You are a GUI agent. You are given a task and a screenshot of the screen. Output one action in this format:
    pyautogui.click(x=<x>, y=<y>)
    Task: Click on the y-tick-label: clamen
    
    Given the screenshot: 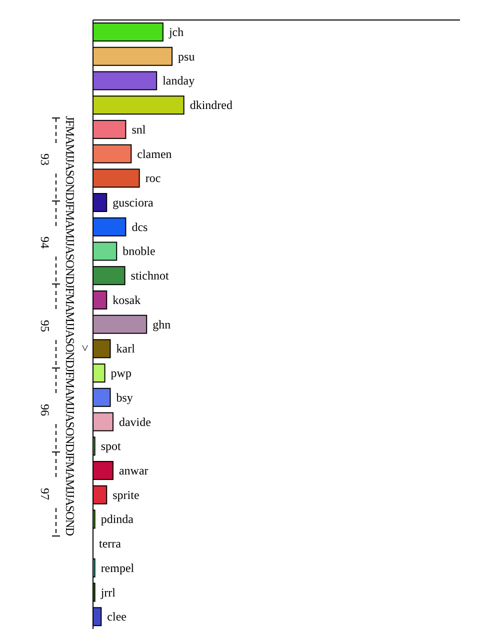 What is the action you would take?
    pyautogui.click(x=154, y=153)
    